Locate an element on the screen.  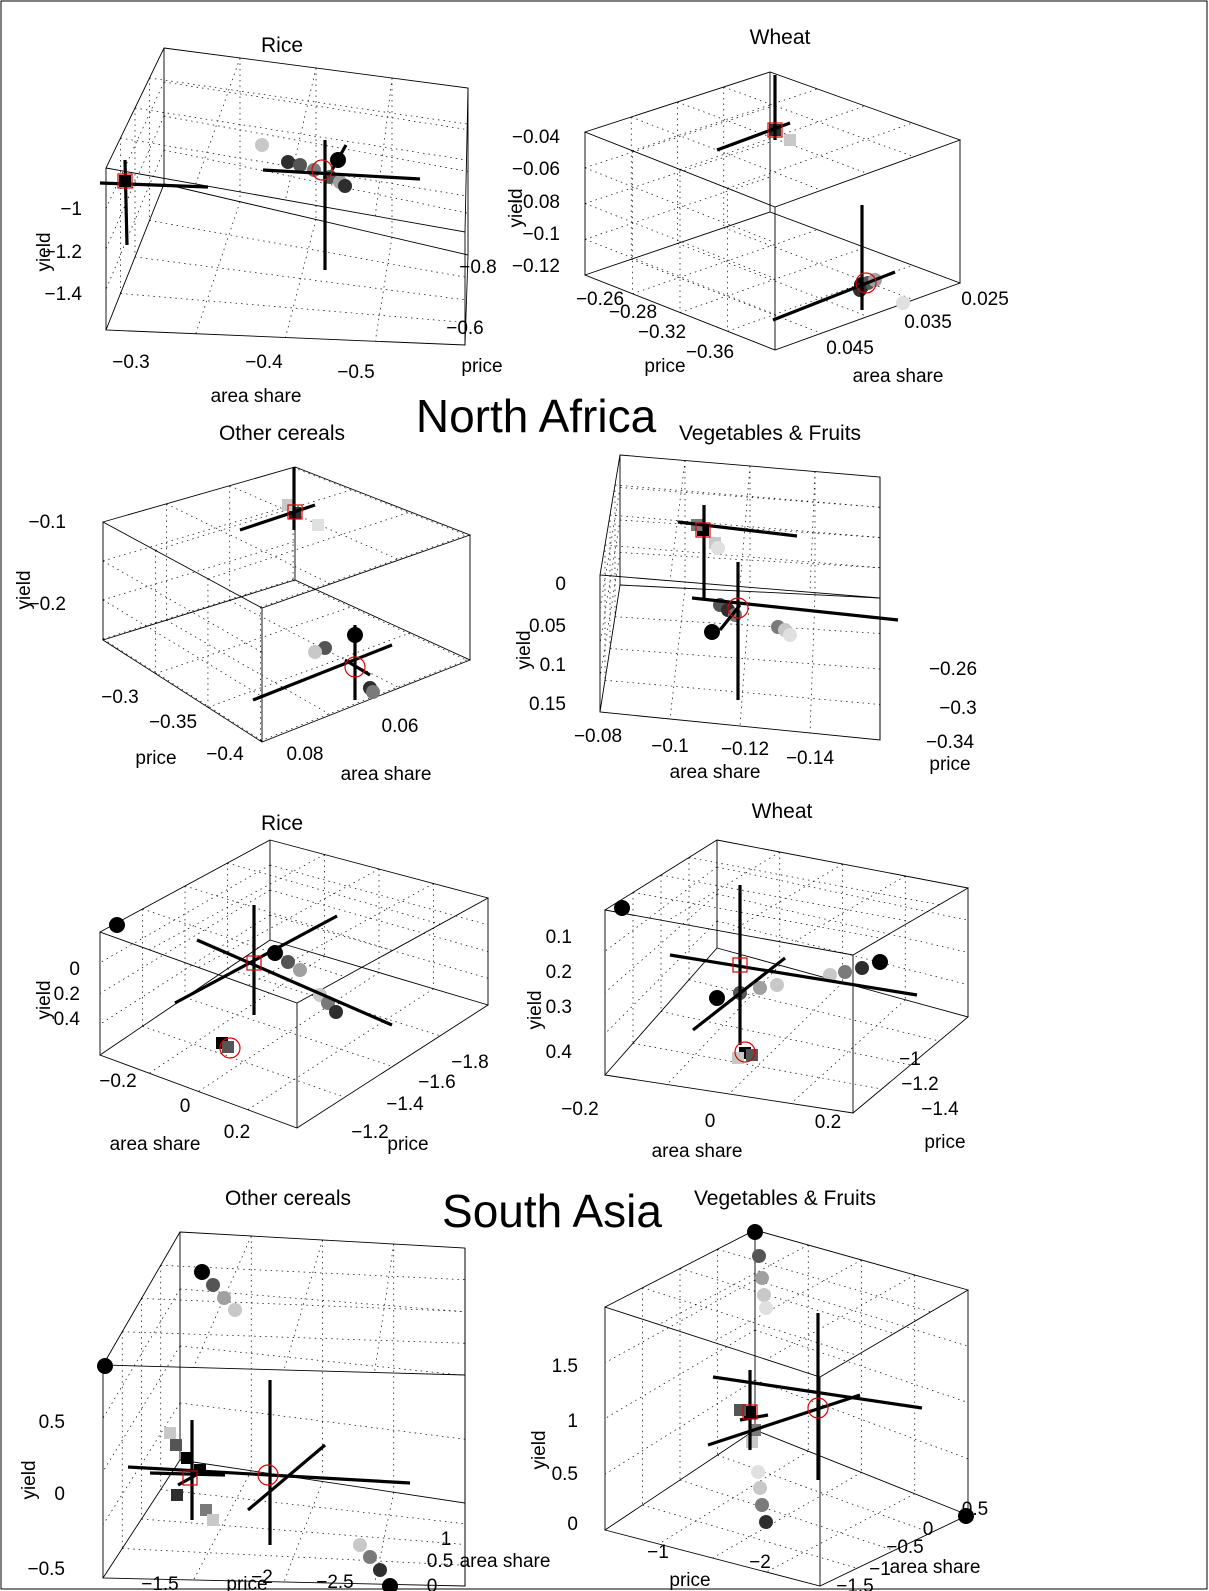
x-tick-label: −0.2 is located at coordinates (580, 1109).